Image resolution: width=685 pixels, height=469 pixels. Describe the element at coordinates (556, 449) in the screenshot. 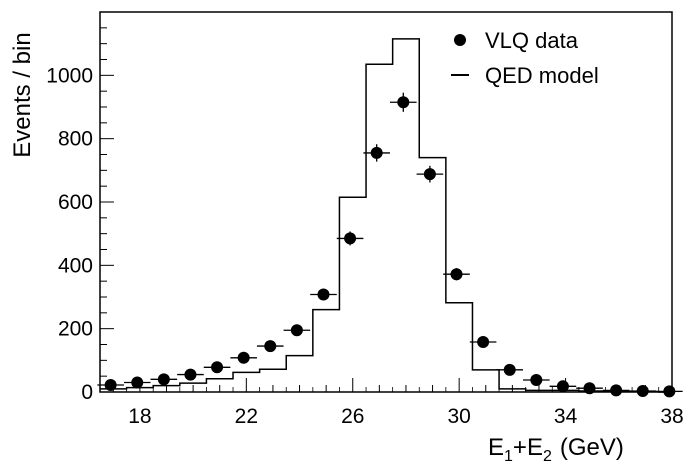

I see `x-axis-title: E1+E2 (GeV)` at that location.